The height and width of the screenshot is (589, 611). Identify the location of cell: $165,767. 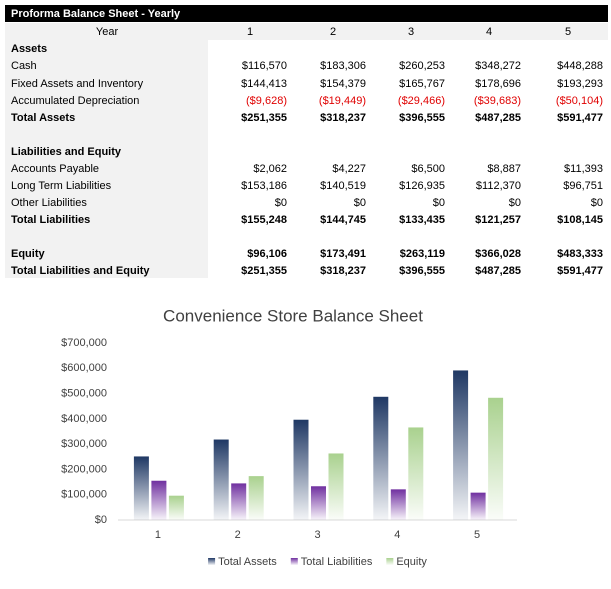
(422, 84).